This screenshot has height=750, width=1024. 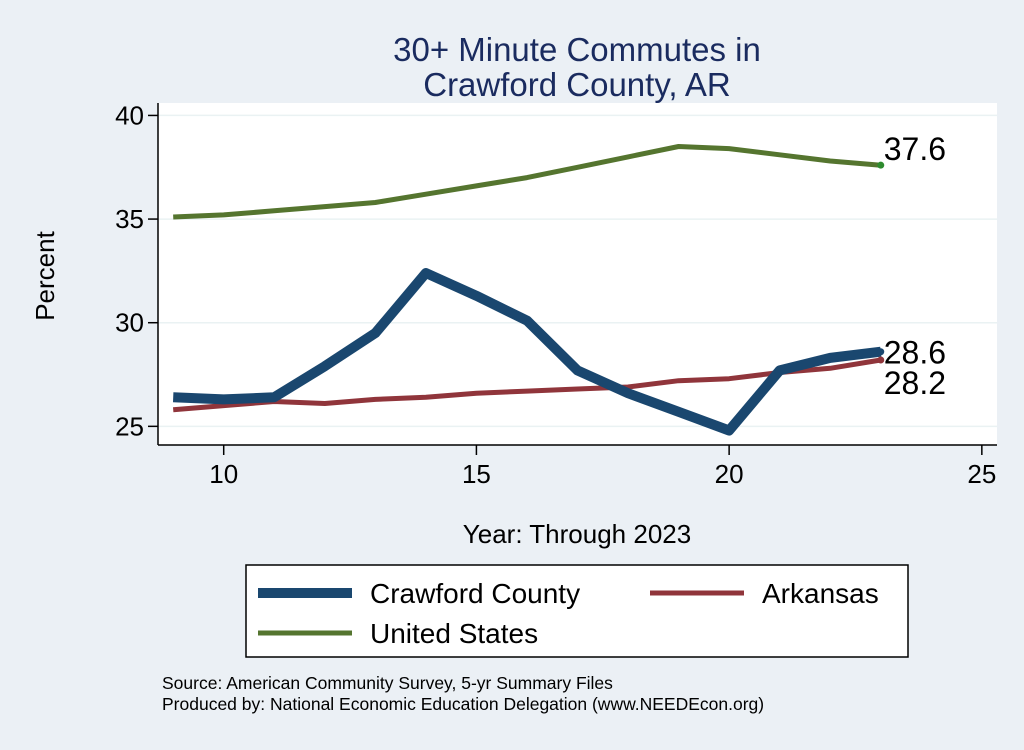 I want to click on chart-title-line-2: Crawford County, AR, so click(x=577, y=84).